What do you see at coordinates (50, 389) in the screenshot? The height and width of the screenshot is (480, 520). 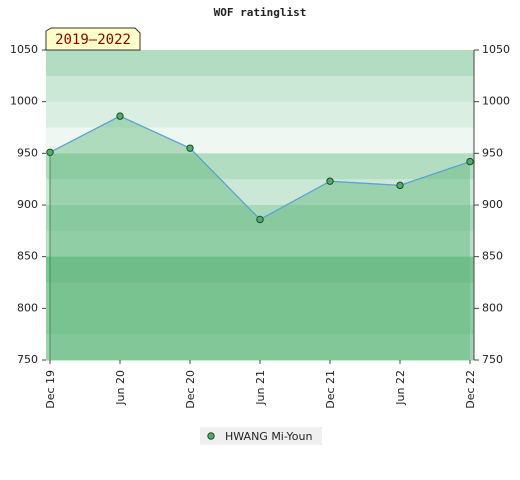 I see `x-tick-label: Dec 19` at bounding box center [50, 389].